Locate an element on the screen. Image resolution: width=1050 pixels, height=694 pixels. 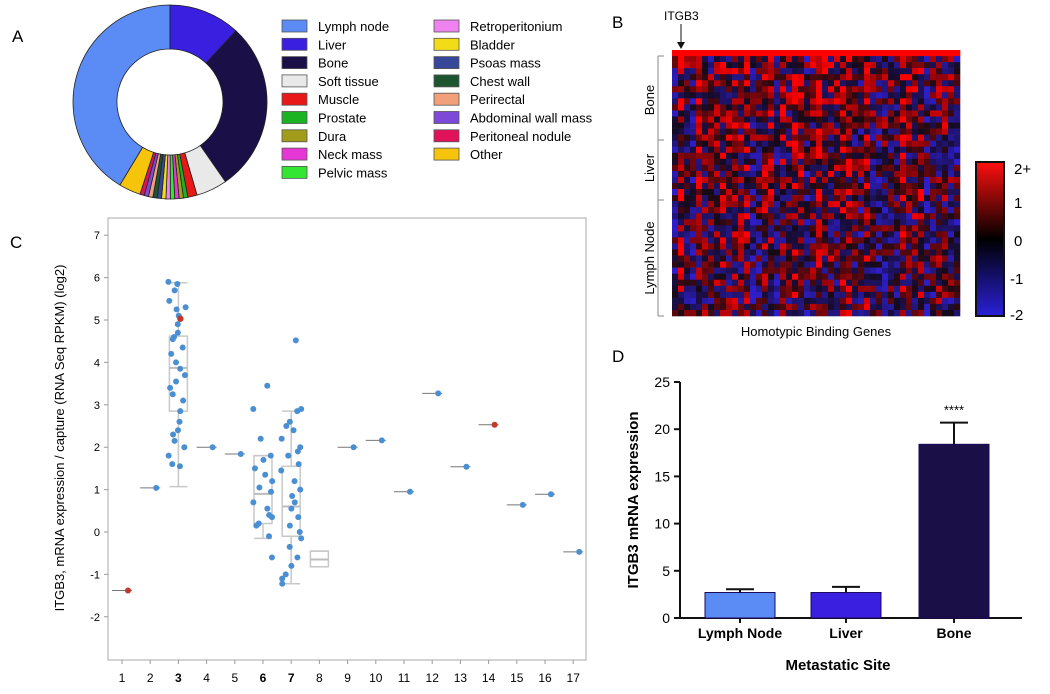
colorbar-tick-label: 2+ is located at coordinates (1022, 169).